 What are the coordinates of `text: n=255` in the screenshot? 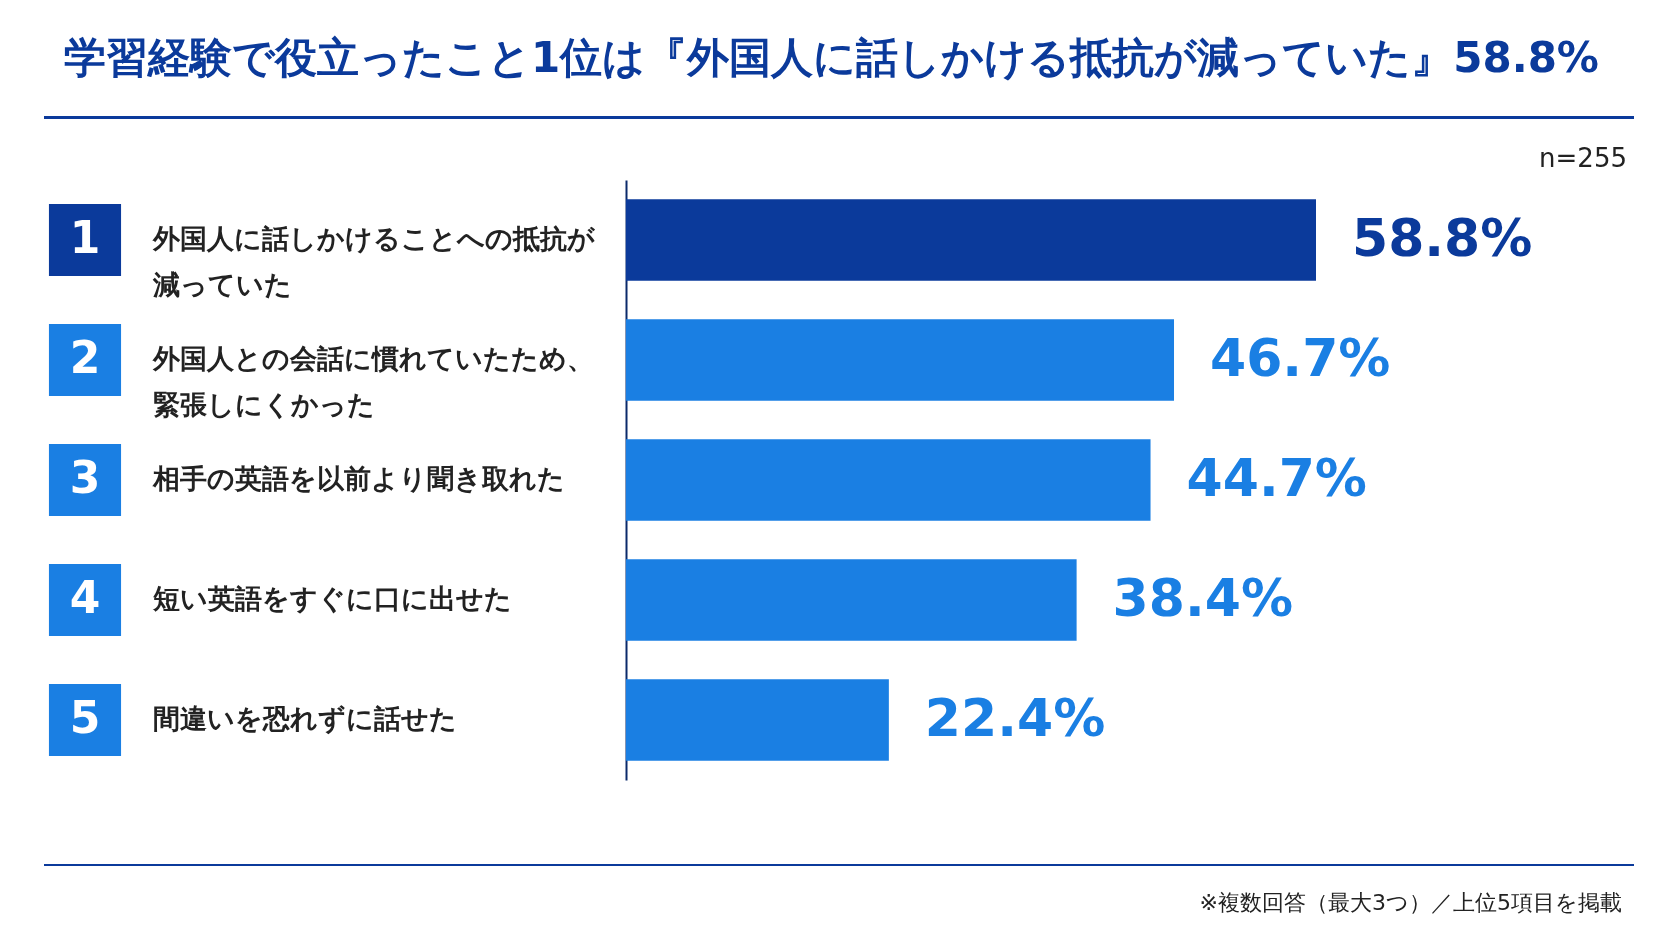 It's located at (1583, 158).